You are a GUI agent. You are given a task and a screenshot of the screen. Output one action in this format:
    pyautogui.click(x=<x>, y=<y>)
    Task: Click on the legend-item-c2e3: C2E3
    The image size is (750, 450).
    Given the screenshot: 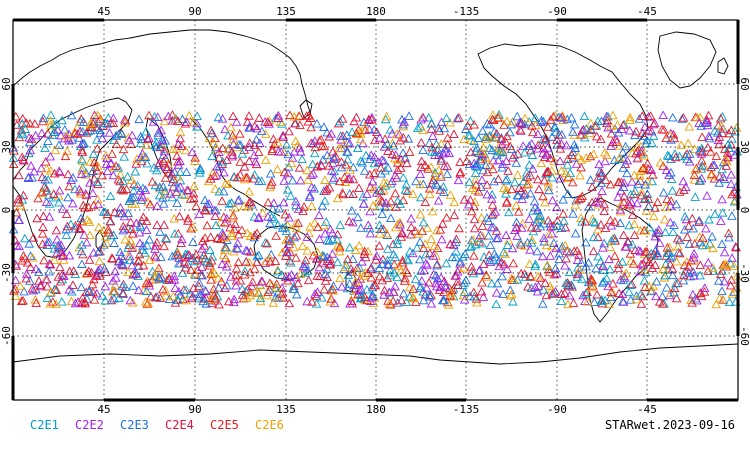 What is the action you would take?
    pyautogui.click(x=134, y=425)
    